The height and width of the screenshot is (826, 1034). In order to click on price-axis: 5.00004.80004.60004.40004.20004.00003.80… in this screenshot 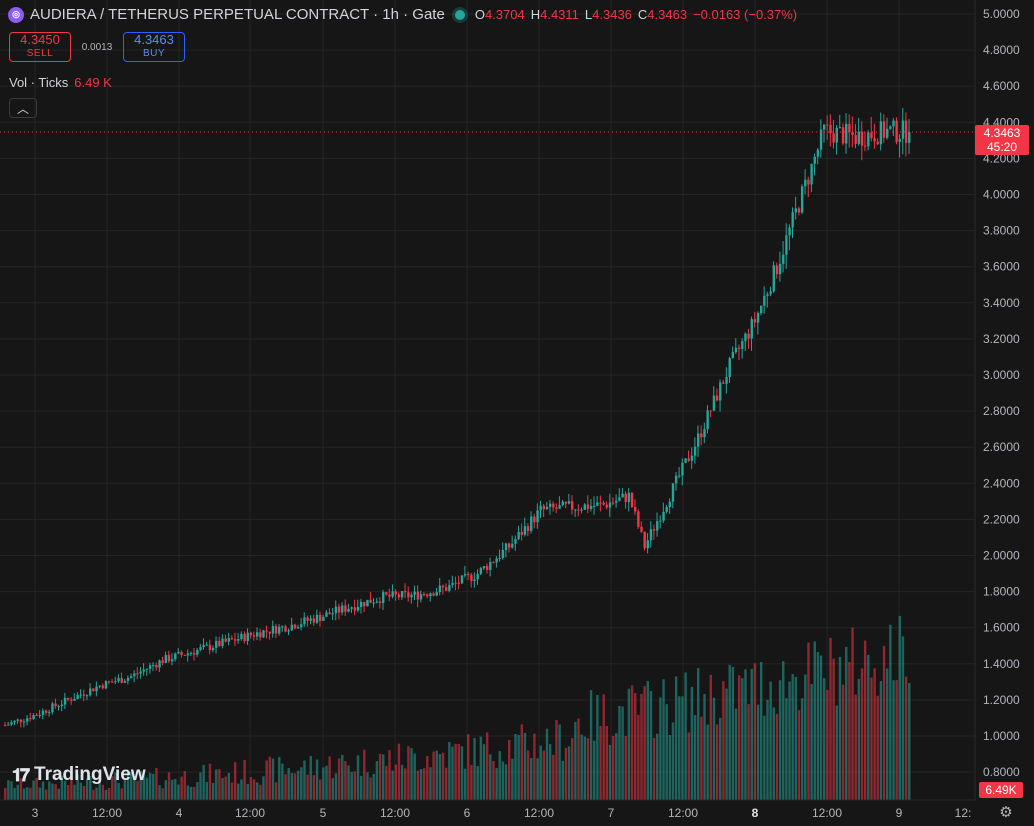, I will do `click(1001, 393)`.